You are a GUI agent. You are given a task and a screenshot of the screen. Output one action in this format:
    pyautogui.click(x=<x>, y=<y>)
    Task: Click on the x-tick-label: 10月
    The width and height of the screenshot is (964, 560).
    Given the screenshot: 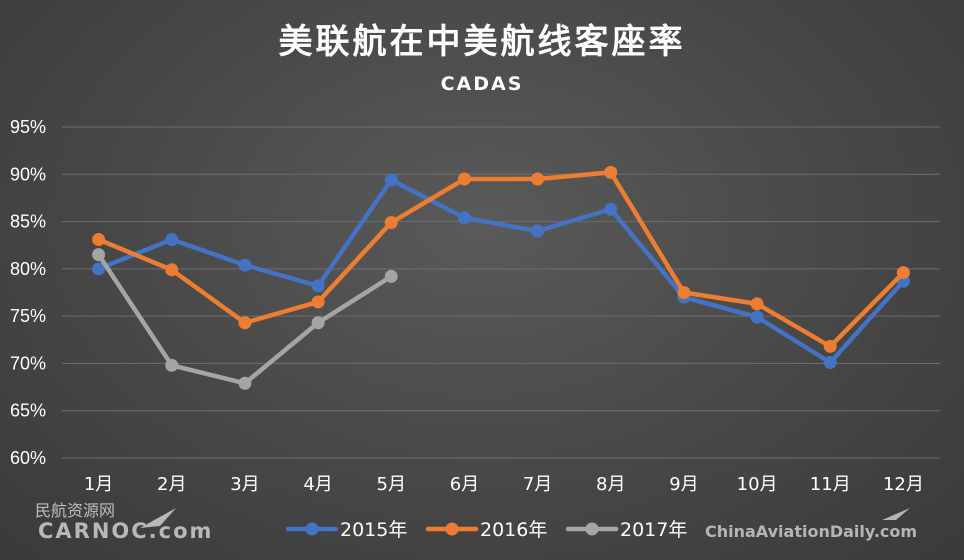 What is the action you would take?
    pyautogui.click(x=757, y=484)
    